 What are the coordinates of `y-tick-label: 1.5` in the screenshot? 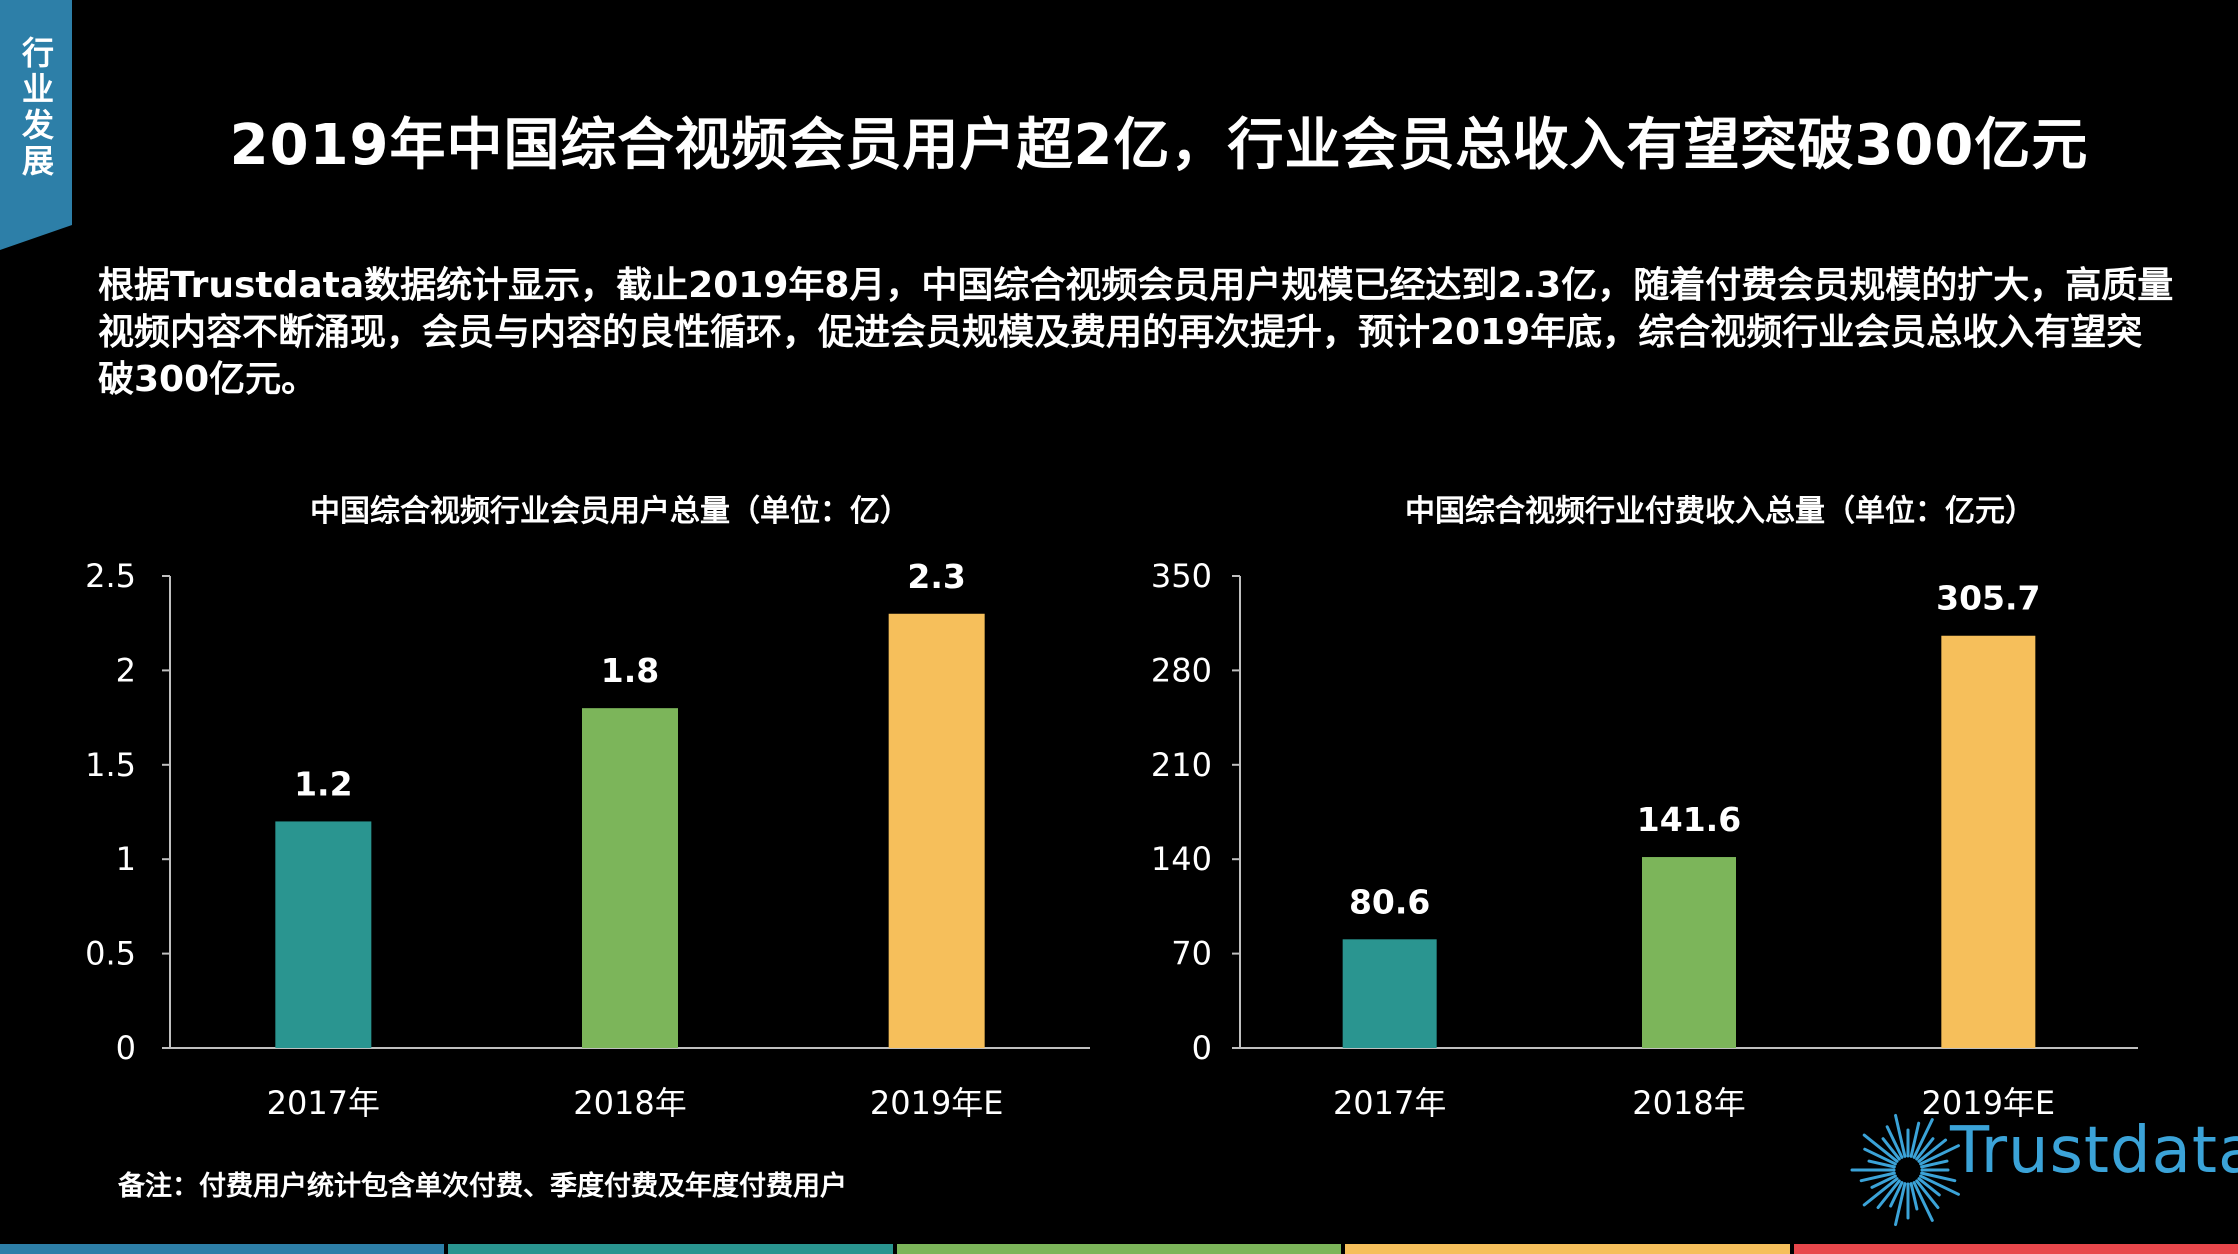 It's located at (110, 765).